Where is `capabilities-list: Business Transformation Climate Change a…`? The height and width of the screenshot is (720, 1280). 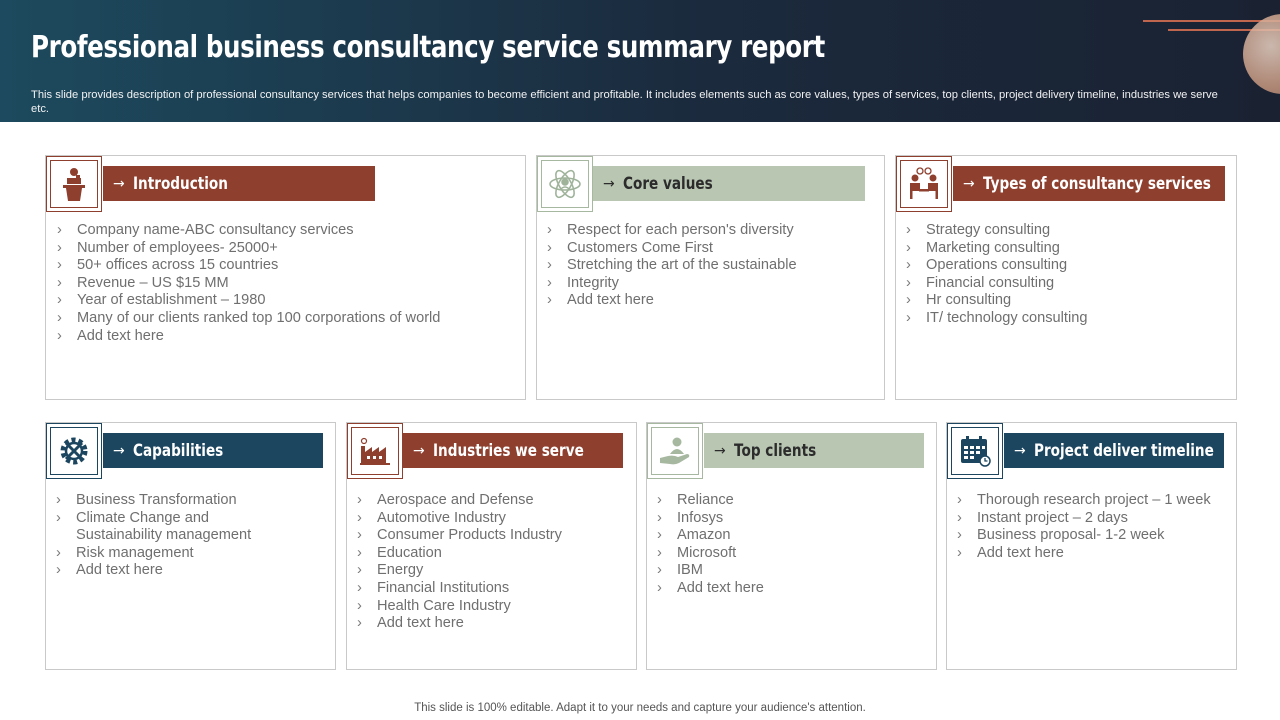 capabilities-list: Business Transformation Climate Change a… is located at coordinates (191, 536).